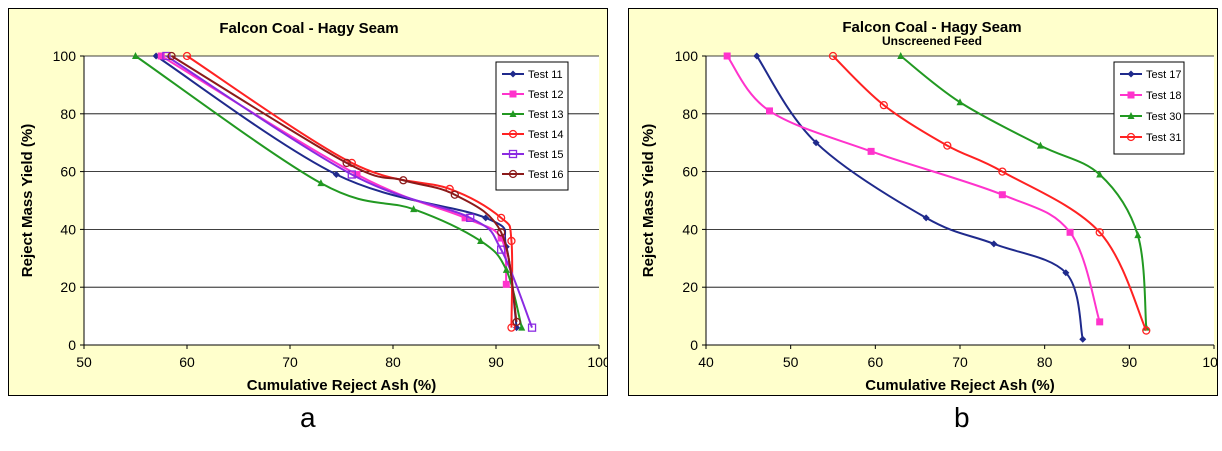 This screenshot has height=451, width=1222. What do you see at coordinates (27, 200) in the screenshot?
I see `y-axis-label: Reject Mass Yield (%)` at bounding box center [27, 200].